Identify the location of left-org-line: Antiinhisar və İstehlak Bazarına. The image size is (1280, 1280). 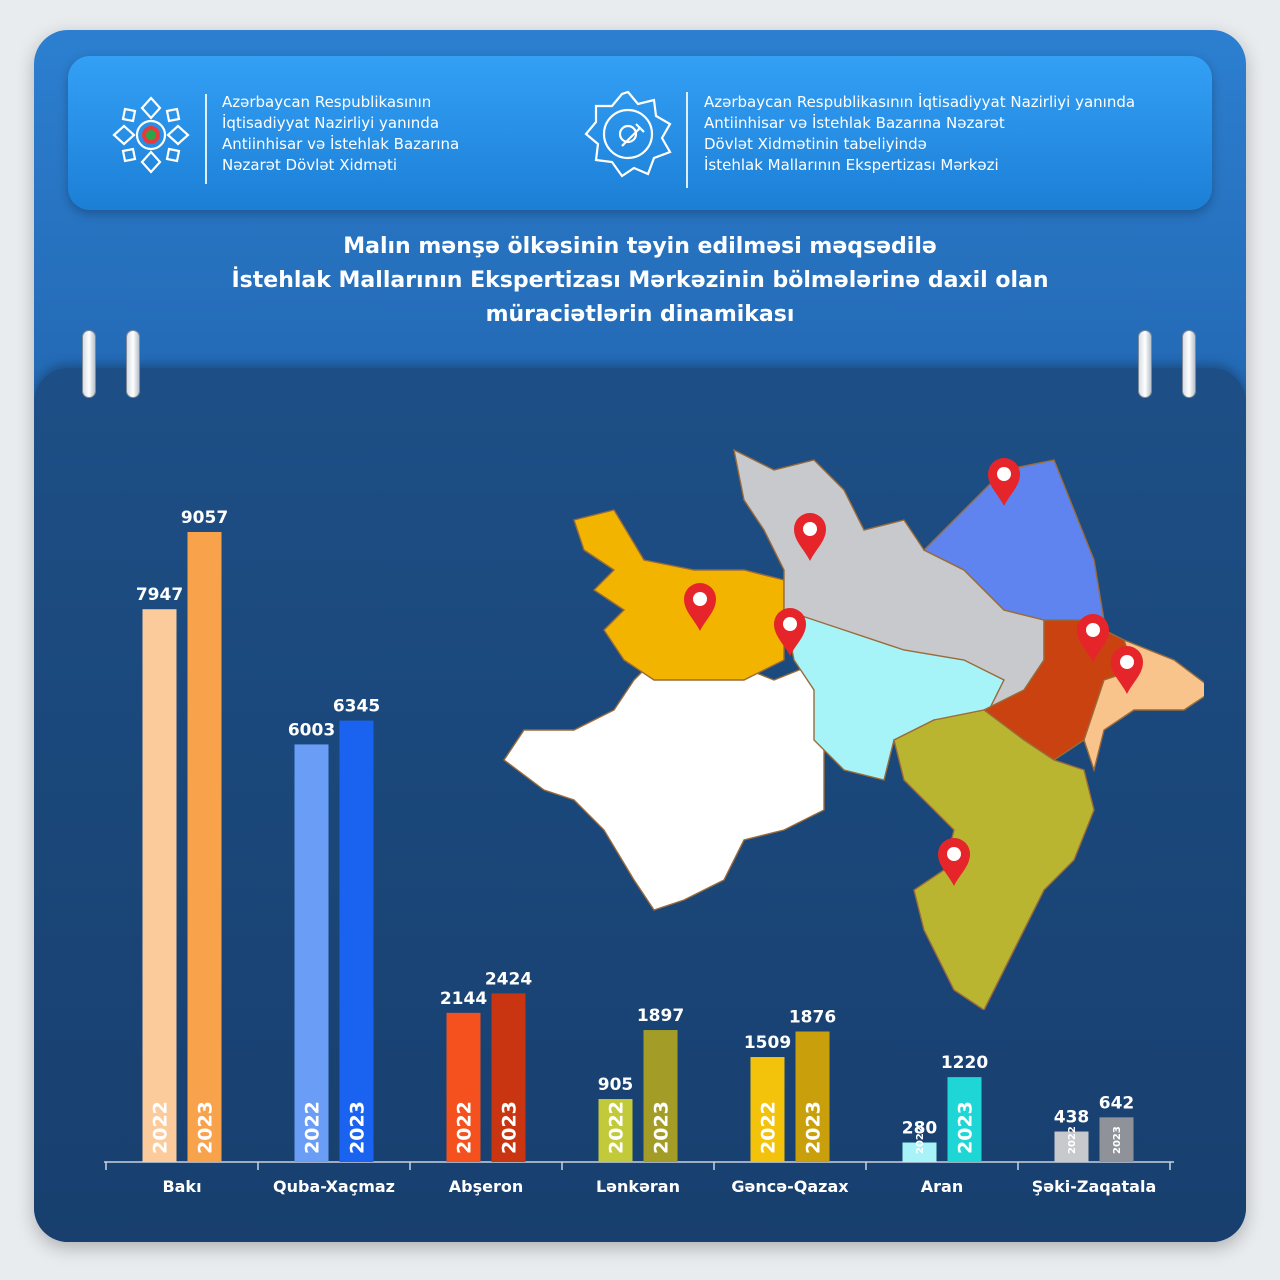
(341, 144).